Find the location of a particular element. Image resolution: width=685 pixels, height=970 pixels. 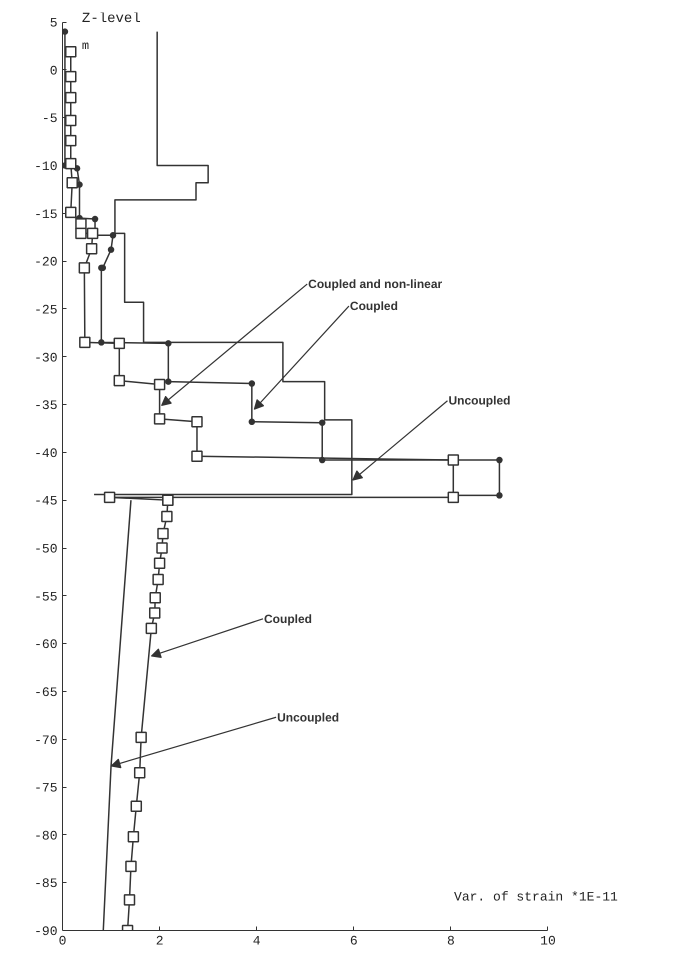

y-tick-label: 0 is located at coordinates (54, 70).